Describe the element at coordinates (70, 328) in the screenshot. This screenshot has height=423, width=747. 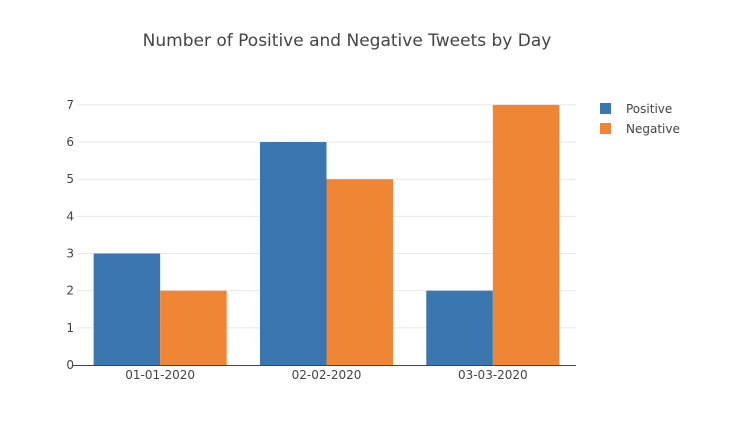
I see `y-tick-label: 1` at that location.